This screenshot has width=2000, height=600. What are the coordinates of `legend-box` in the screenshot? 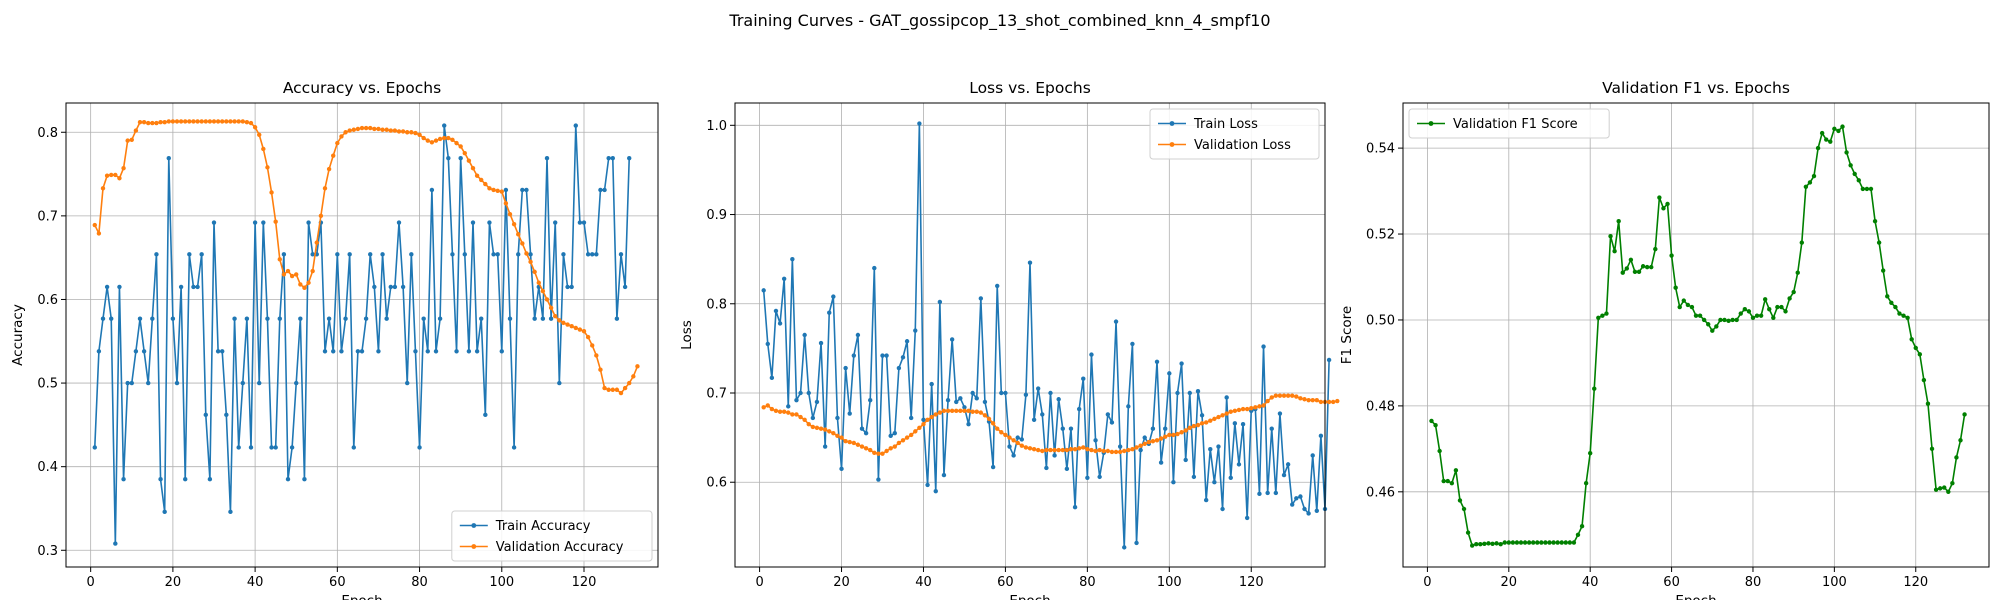 It's located at (1509, 123).